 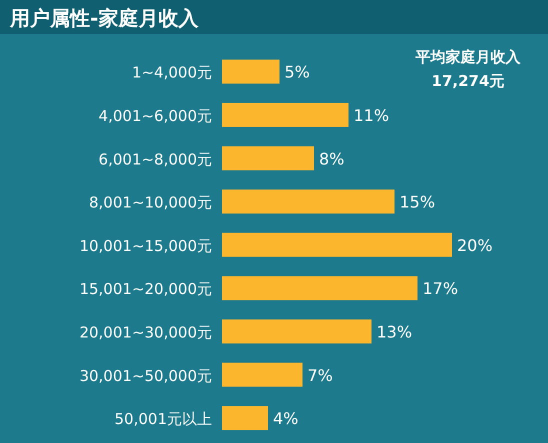 I want to click on data-label: 13%, so click(x=394, y=332).